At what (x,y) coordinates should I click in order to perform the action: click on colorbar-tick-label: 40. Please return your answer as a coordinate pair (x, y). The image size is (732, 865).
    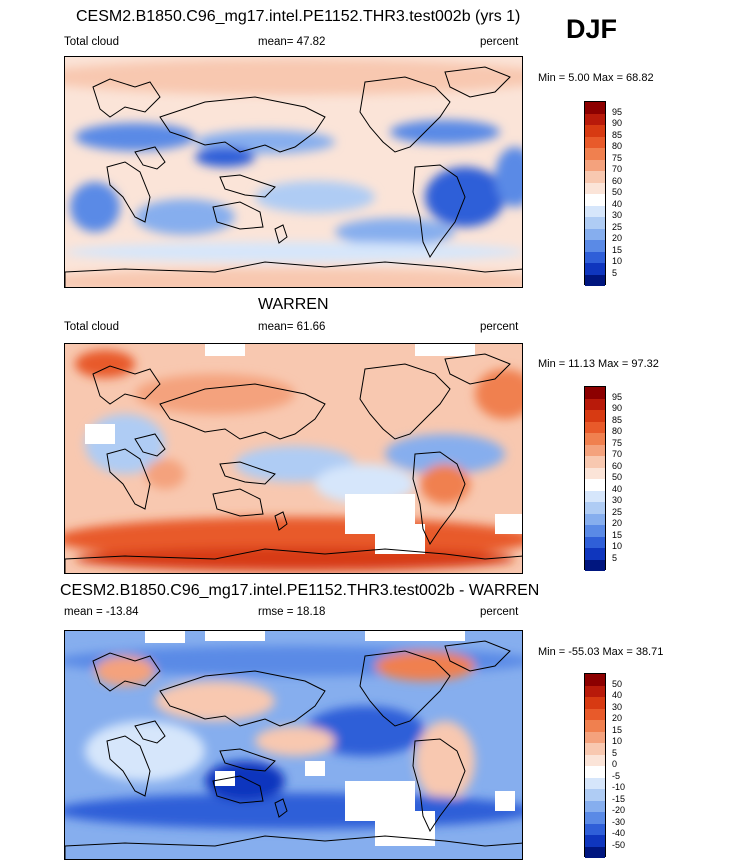
    Looking at the image, I should click on (617, 203).